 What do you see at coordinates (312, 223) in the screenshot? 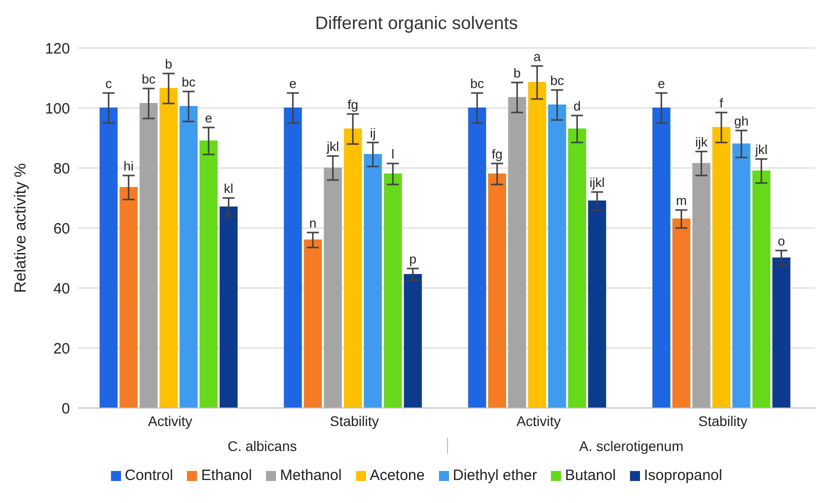
I see `data-label: n` at bounding box center [312, 223].